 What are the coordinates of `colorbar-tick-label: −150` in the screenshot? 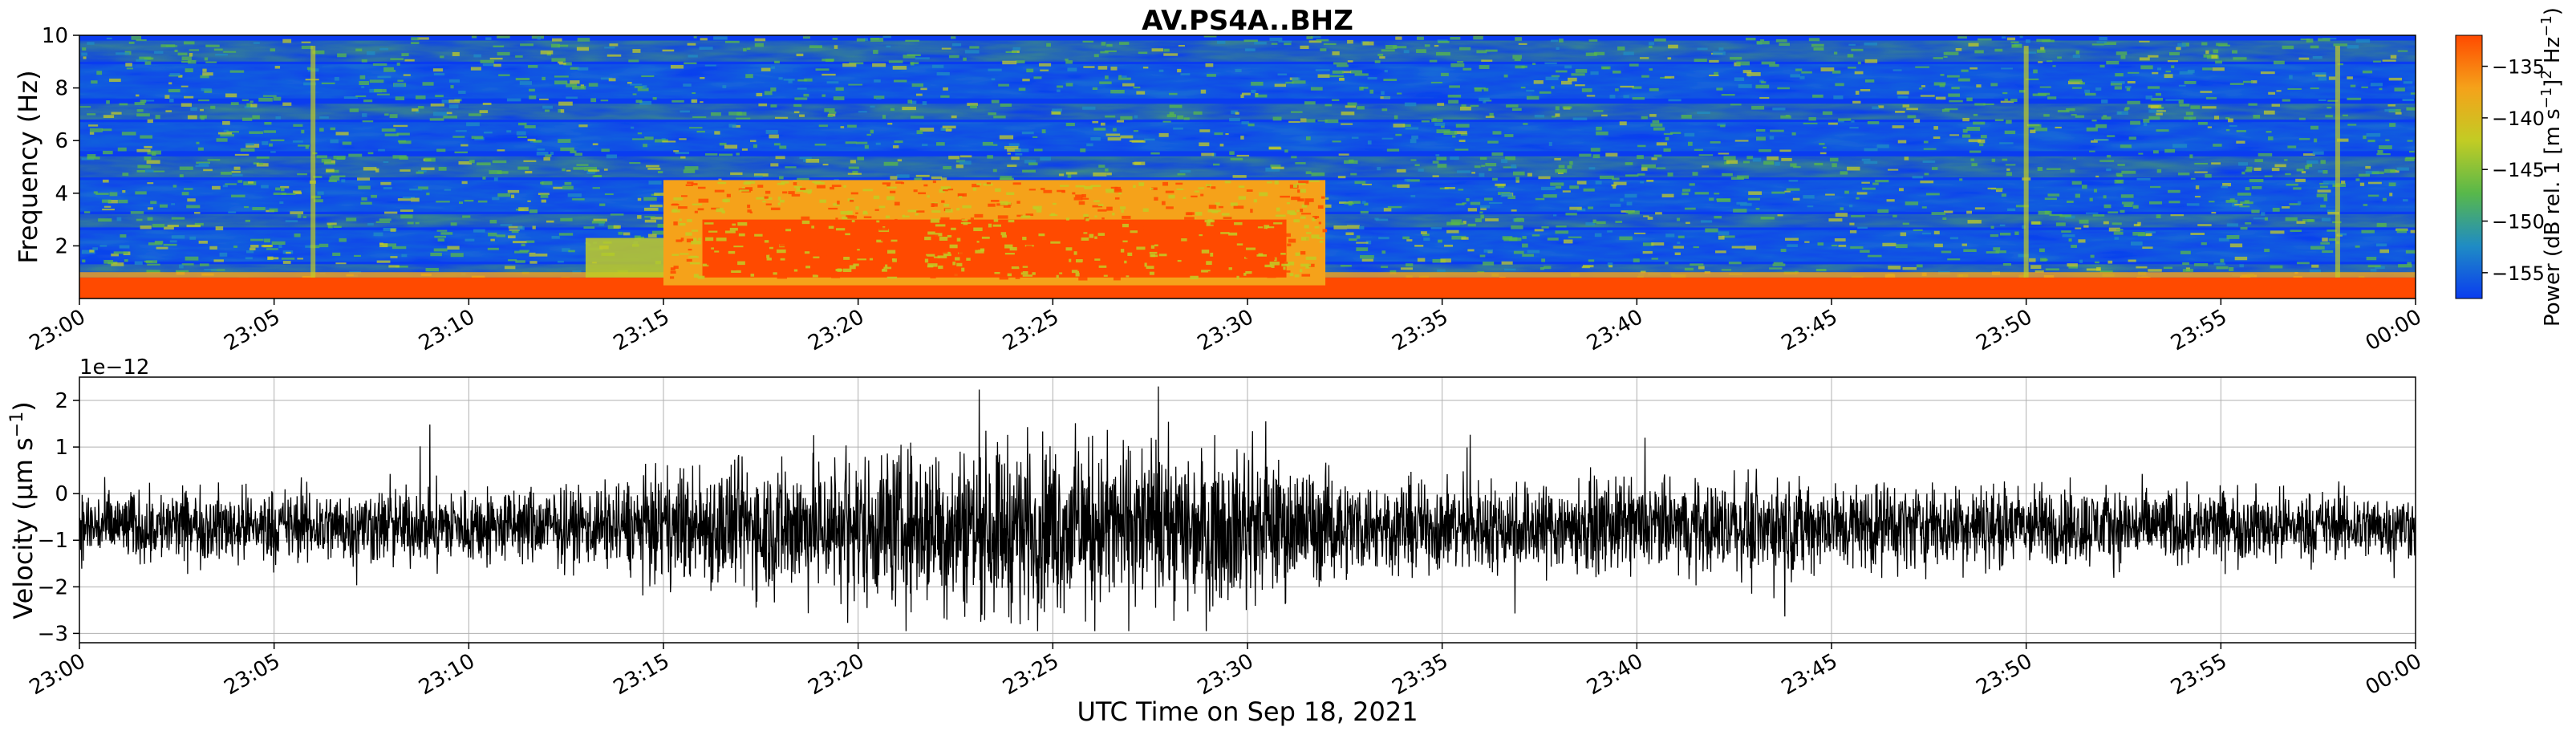 It's located at (2518, 222).